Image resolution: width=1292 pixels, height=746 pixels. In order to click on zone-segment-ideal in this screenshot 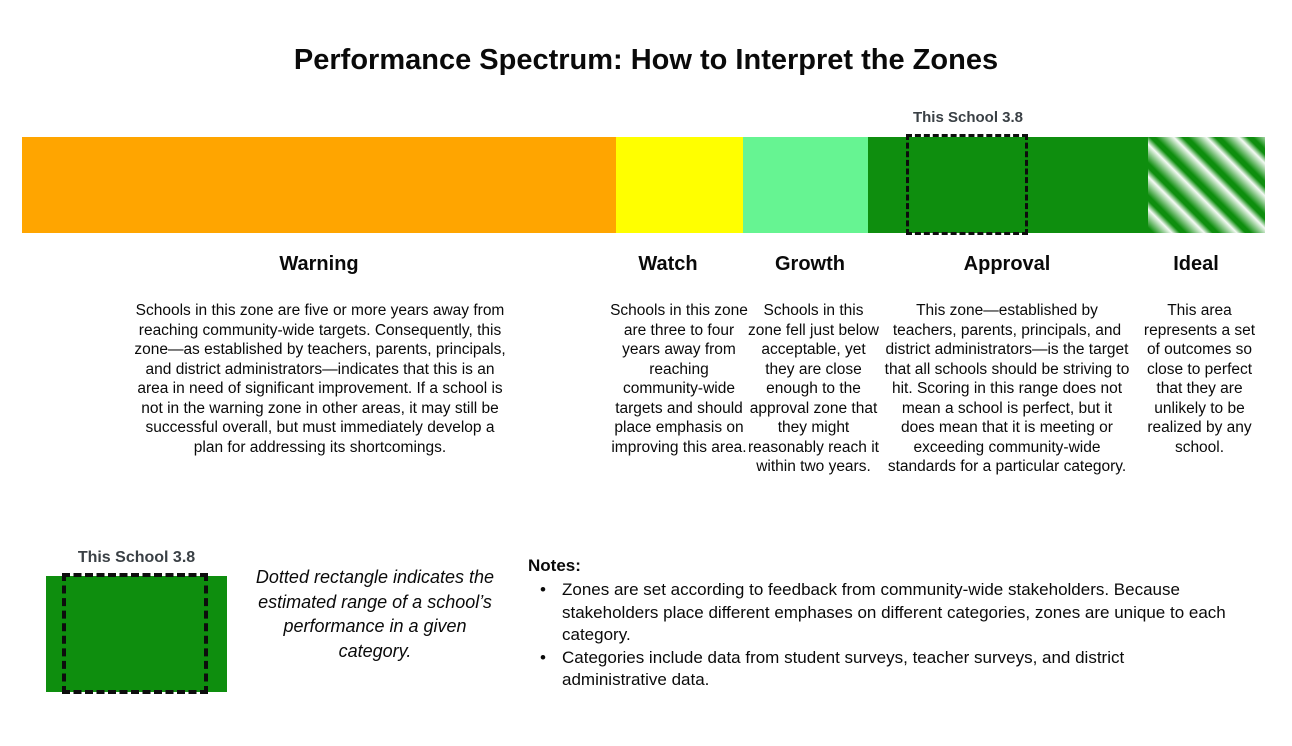, I will do `click(1206, 185)`.